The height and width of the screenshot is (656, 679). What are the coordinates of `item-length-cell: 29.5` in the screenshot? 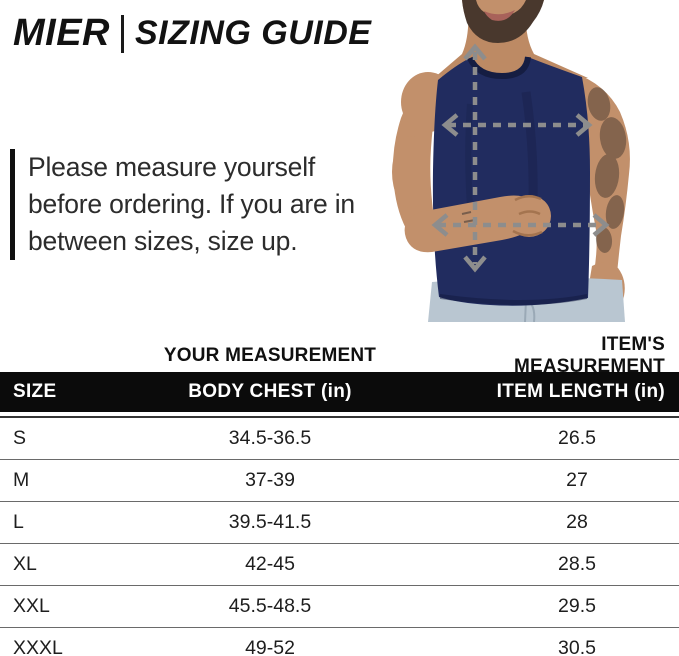 It's located at (577, 606).